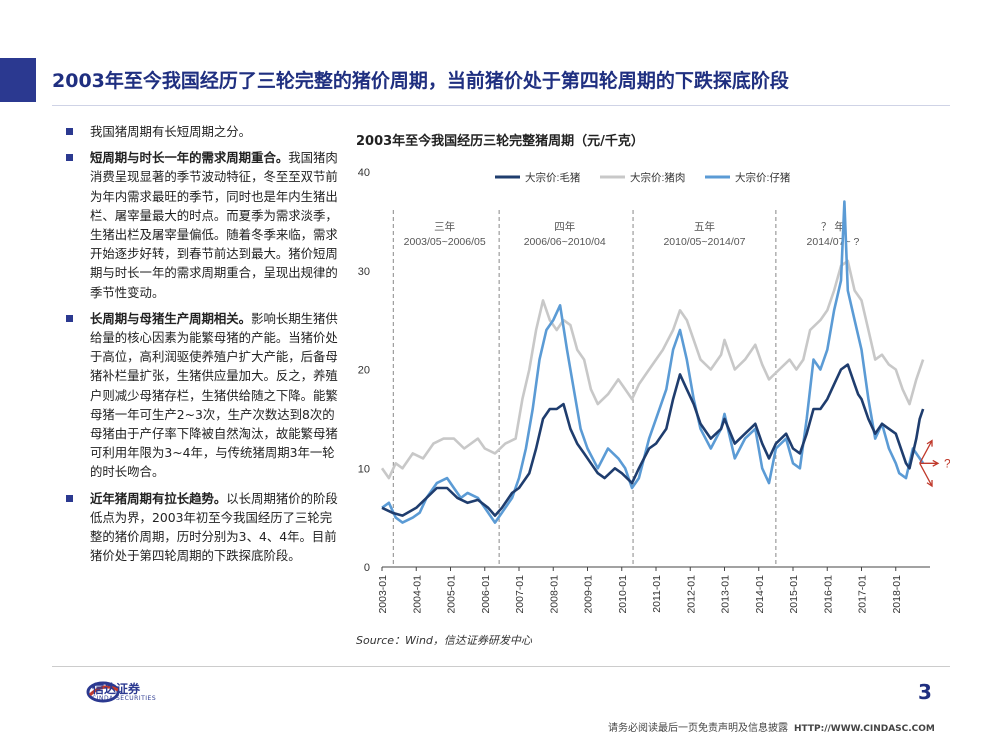  I want to click on cycle-name-label: 五年, so click(704, 226).